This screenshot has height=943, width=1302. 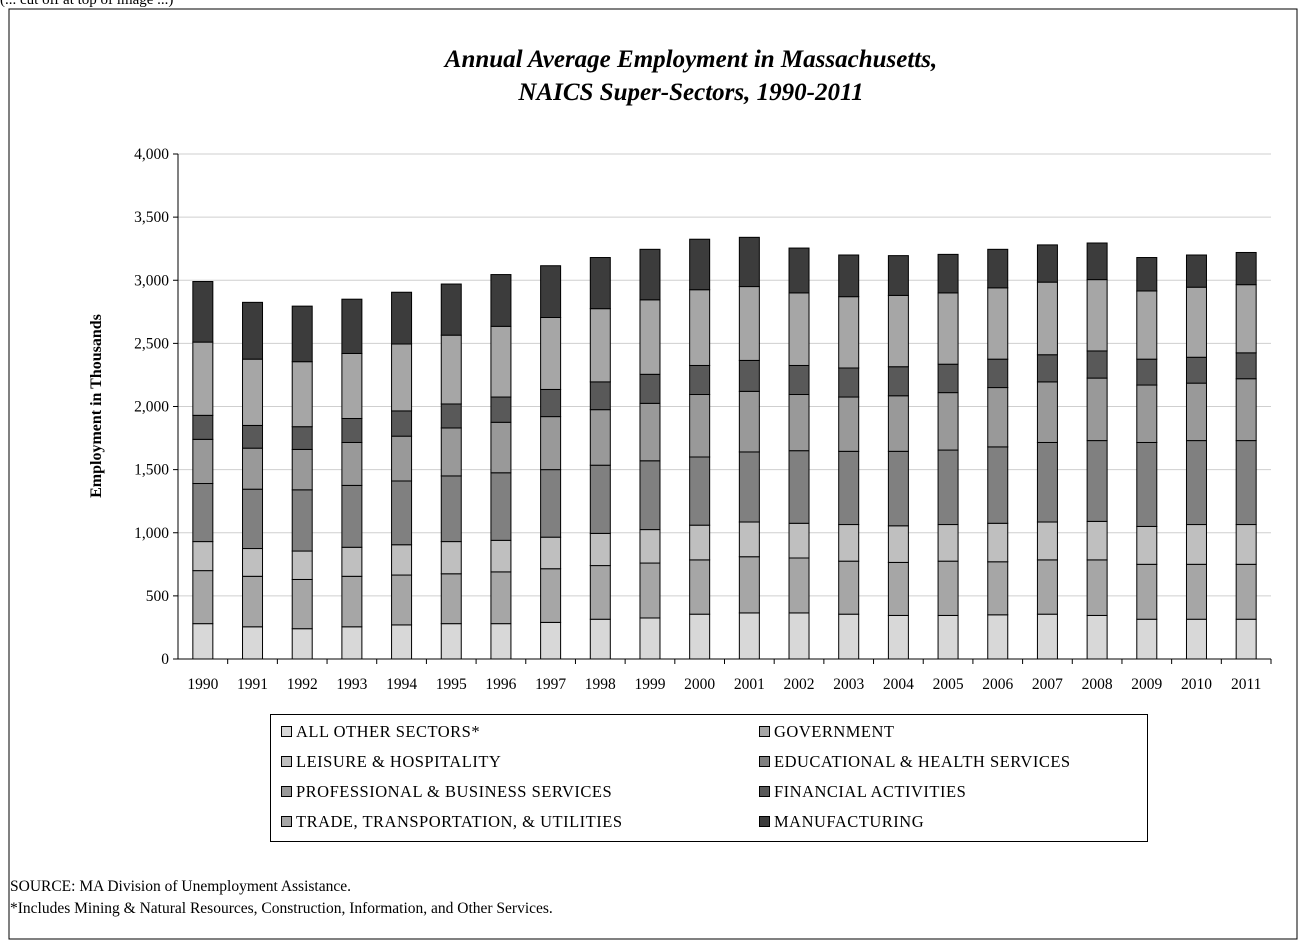 What do you see at coordinates (351, 684) in the screenshot?
I see `x-tick-label: 1993` at bounding box center [351, 684].